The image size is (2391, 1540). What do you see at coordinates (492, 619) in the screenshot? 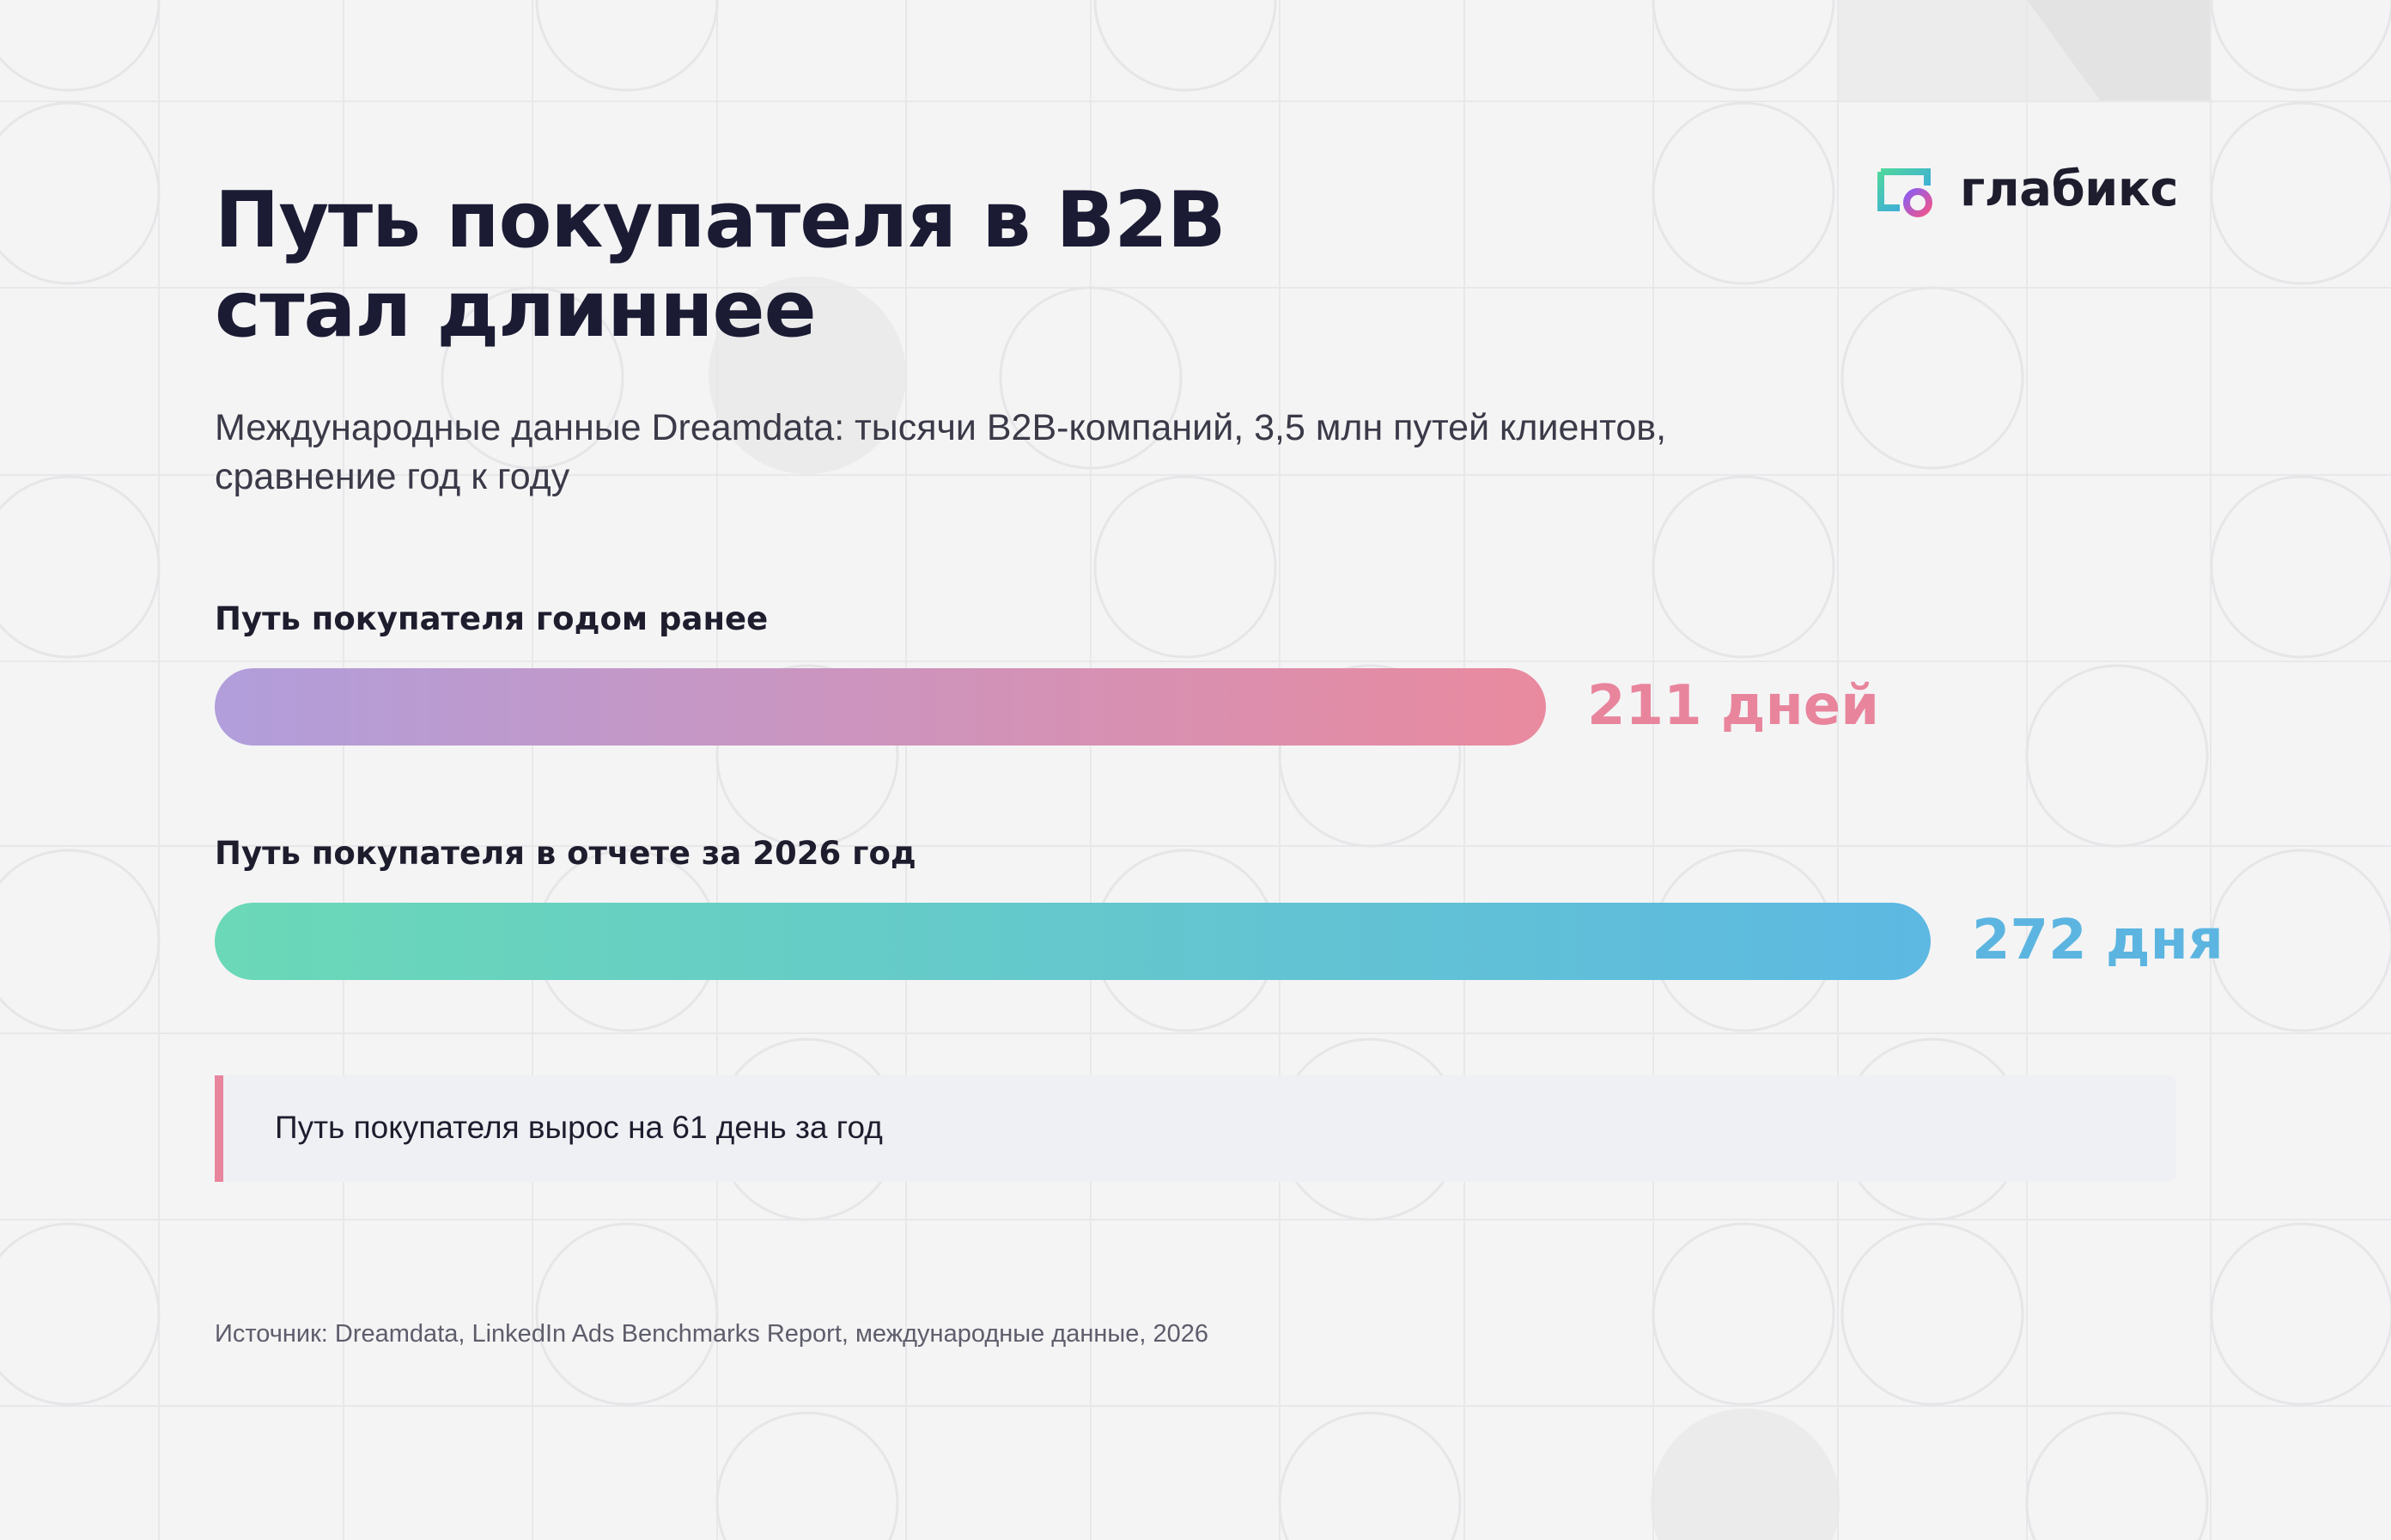
I see `bar-label-previous-year: Путь покупателя годом ранее` at bounding box center [492, 619].